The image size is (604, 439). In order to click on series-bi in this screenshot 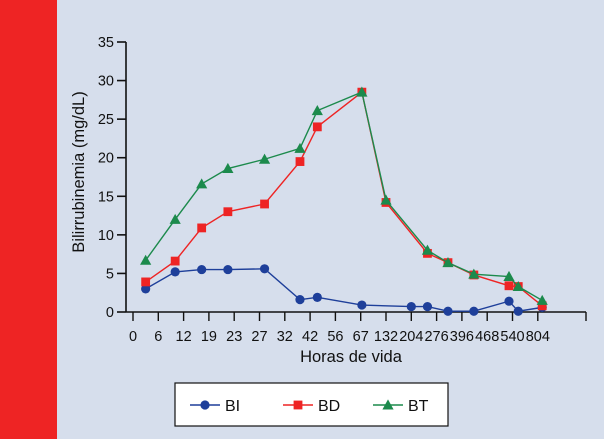, I will do `click(344, 290)`.